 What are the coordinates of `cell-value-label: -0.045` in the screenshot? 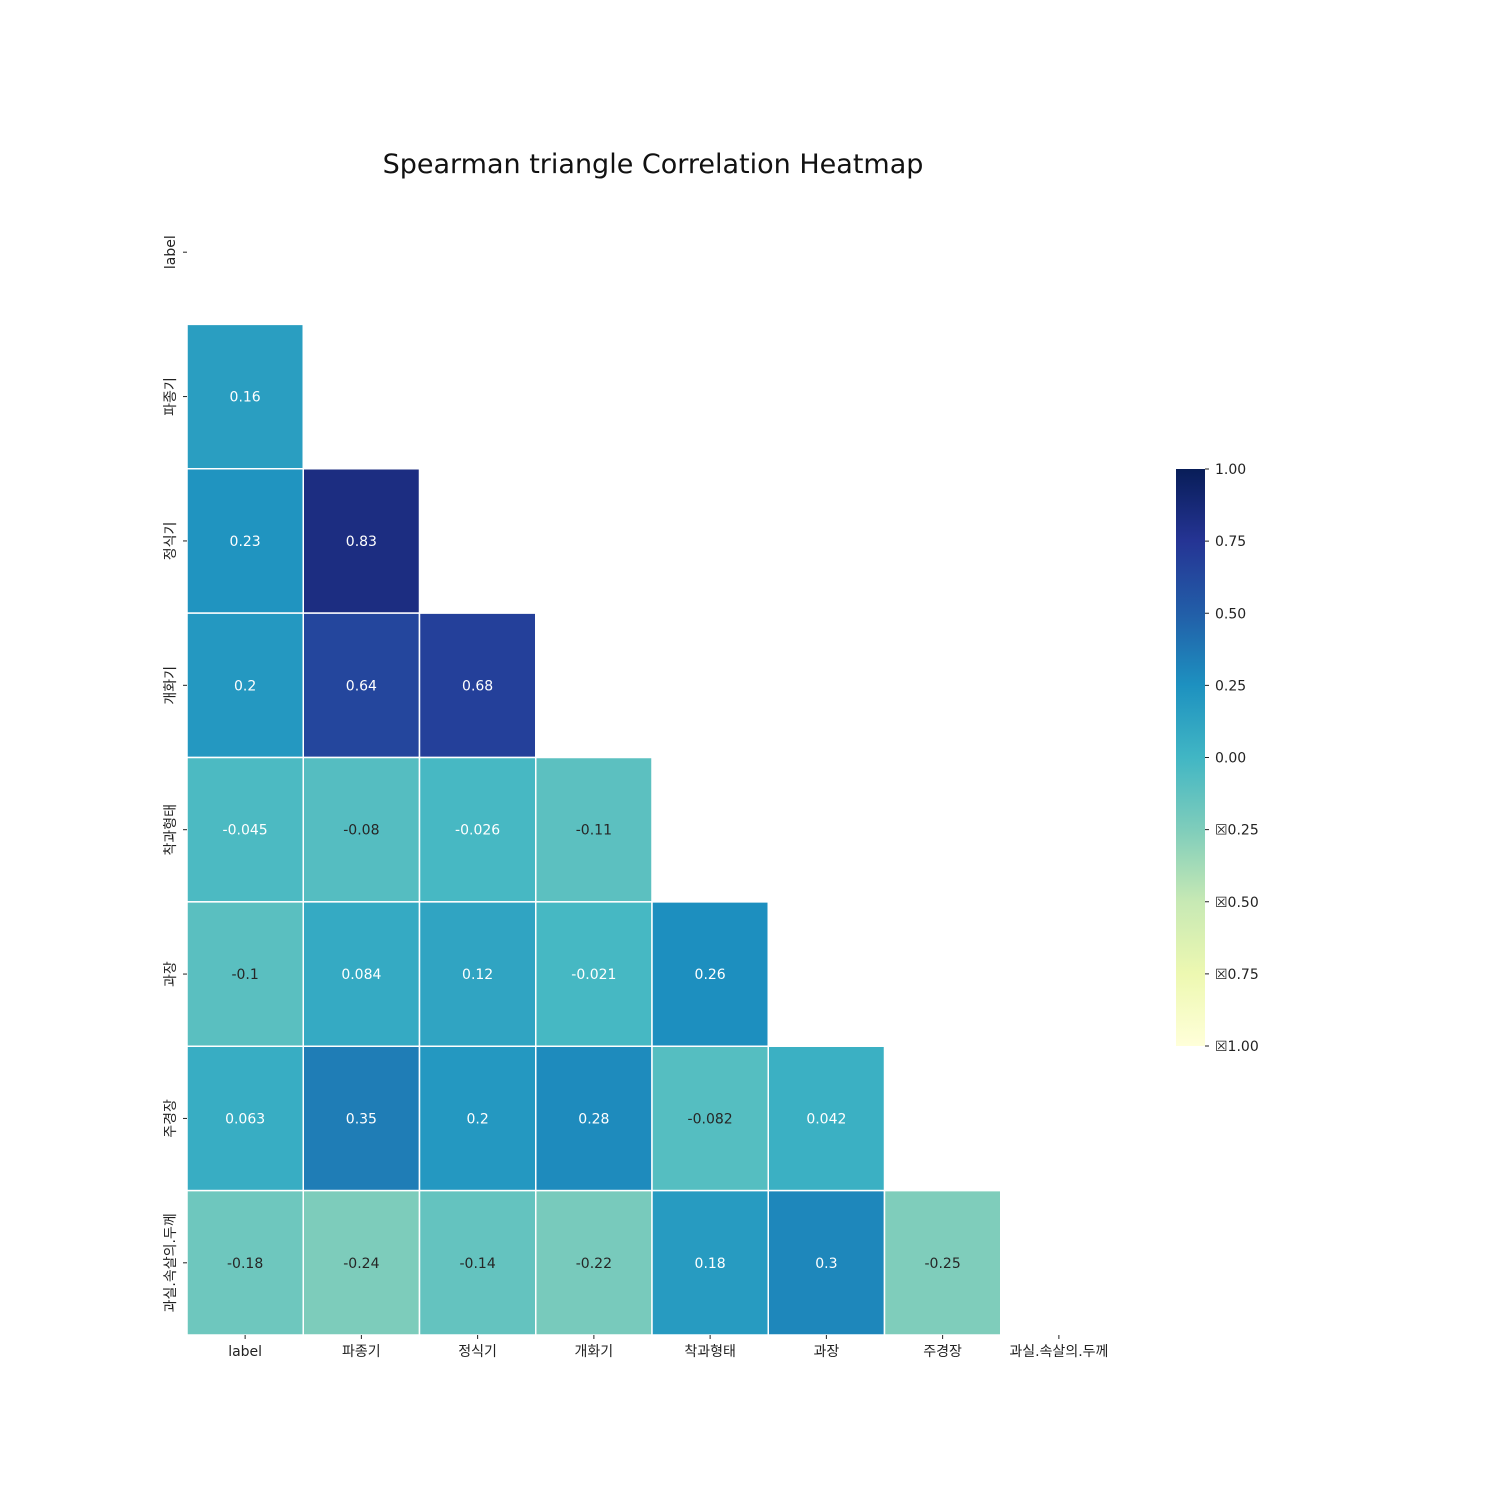 It's located at (245, 831).